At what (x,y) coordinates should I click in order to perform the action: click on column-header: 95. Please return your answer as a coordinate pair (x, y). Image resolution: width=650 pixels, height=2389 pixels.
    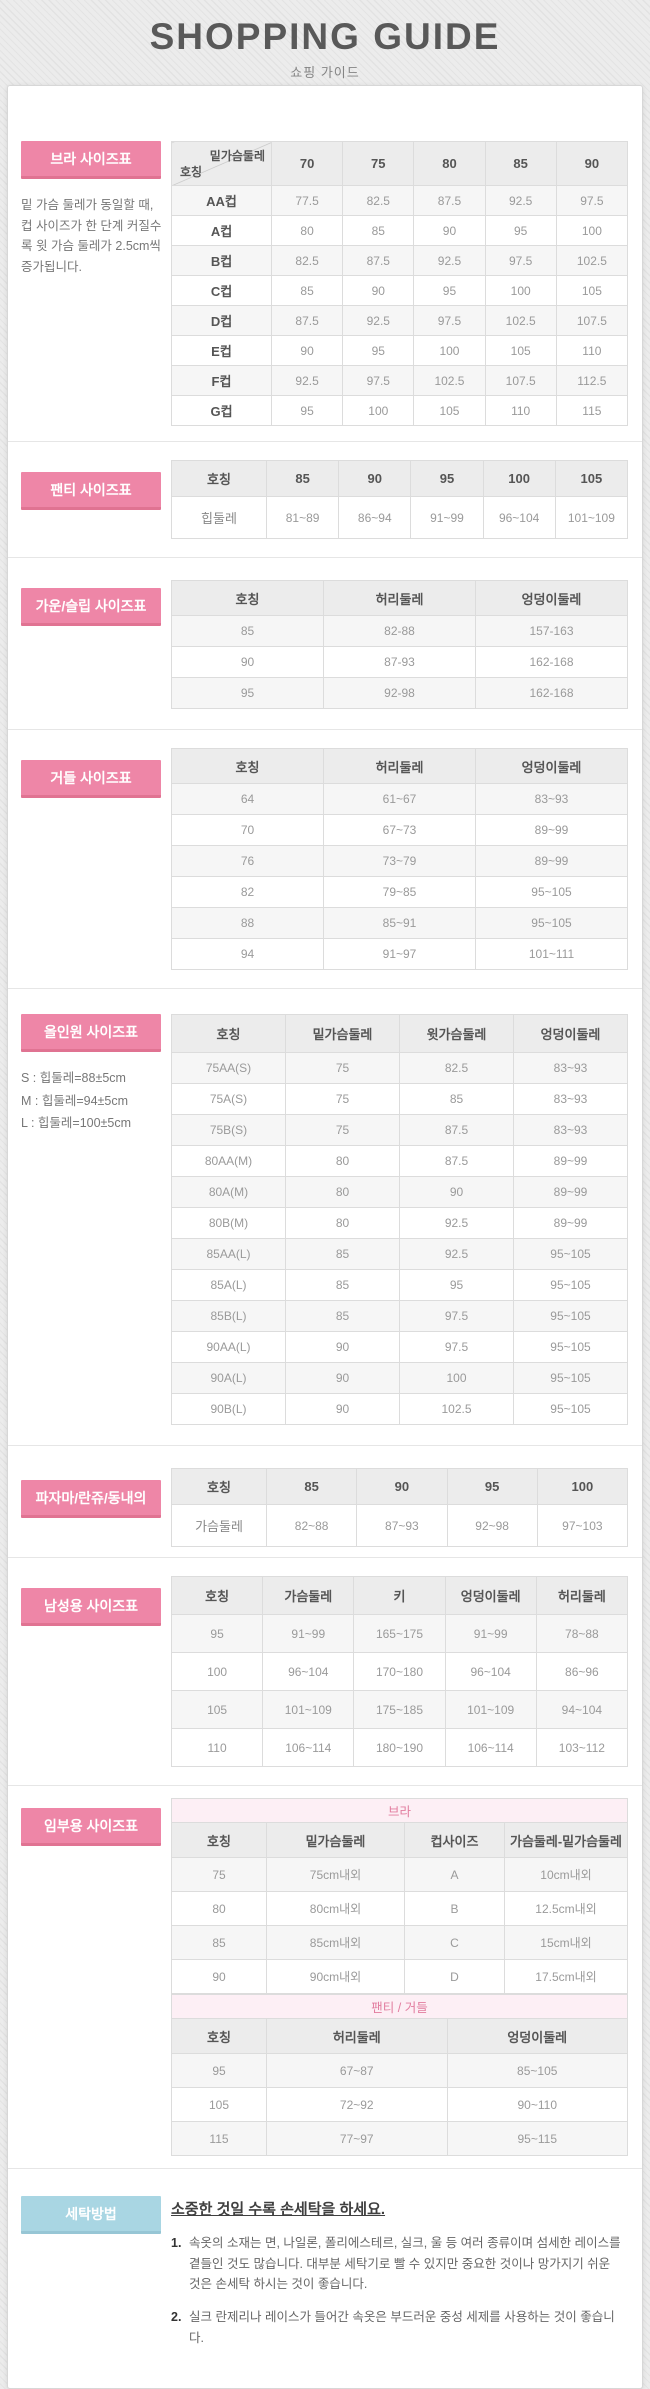
    Looking at the image, I should click on (447, 478).